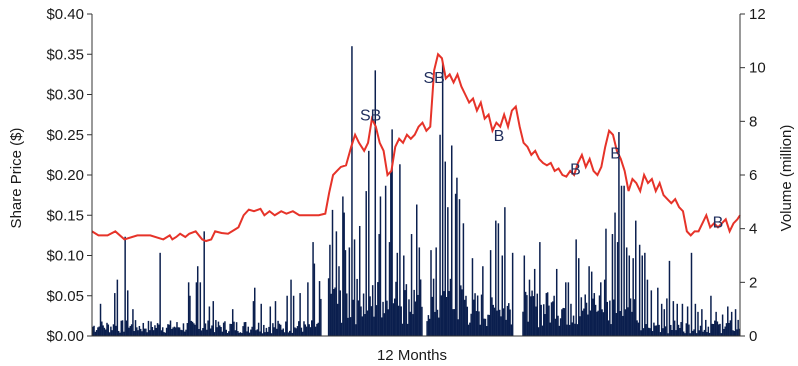 The image size is (798, 366). Describe the element at coordinates (65, 296) in the screenshot. I see `y-left-tick-label: $0.05` at that location.